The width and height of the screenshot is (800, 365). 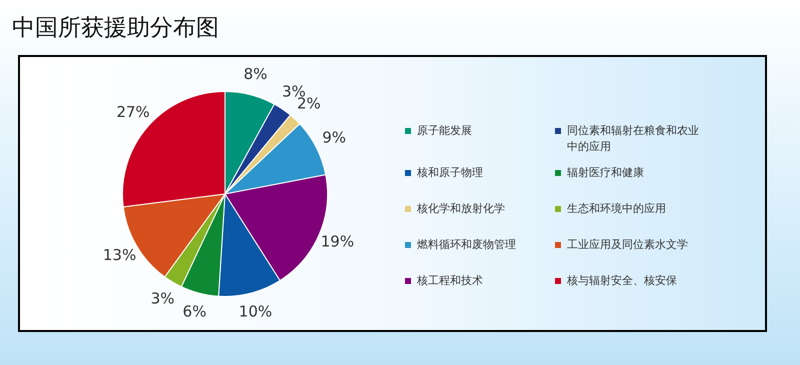 What do you see at coordinates (622, 281) in the screenshot?
I see `legend-label: 核与辐射安全、核安保` at bounding box center [622, 281].